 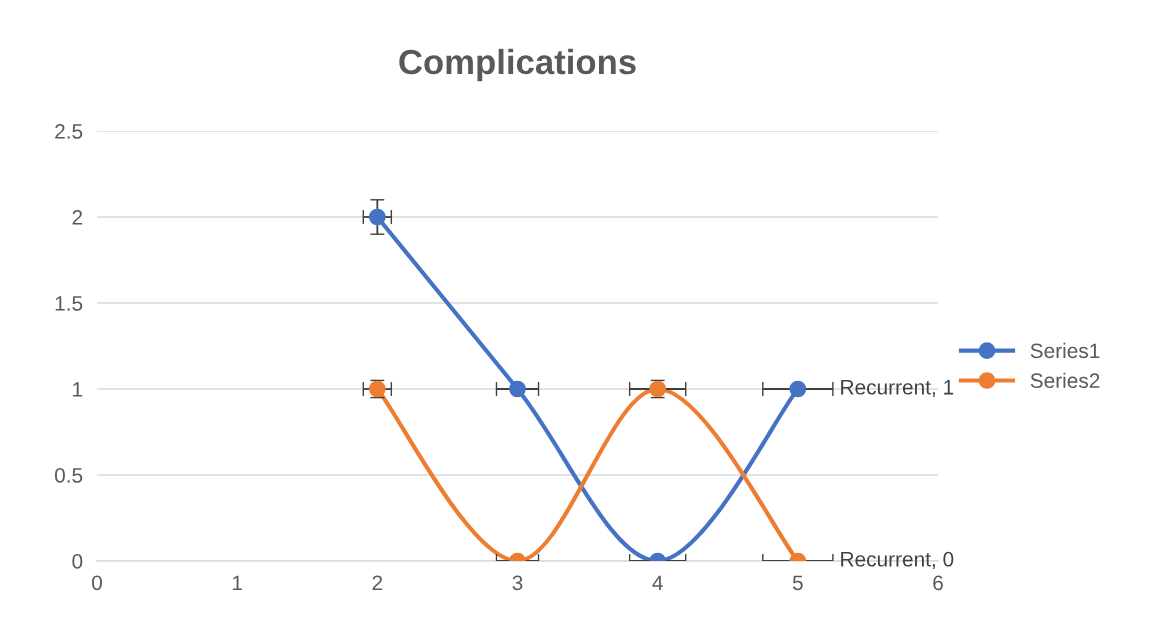 What do you see at coordinates (78, 389) in the screenshot?
I see `y-tick-label: 1` at bounding box center [78, 389].